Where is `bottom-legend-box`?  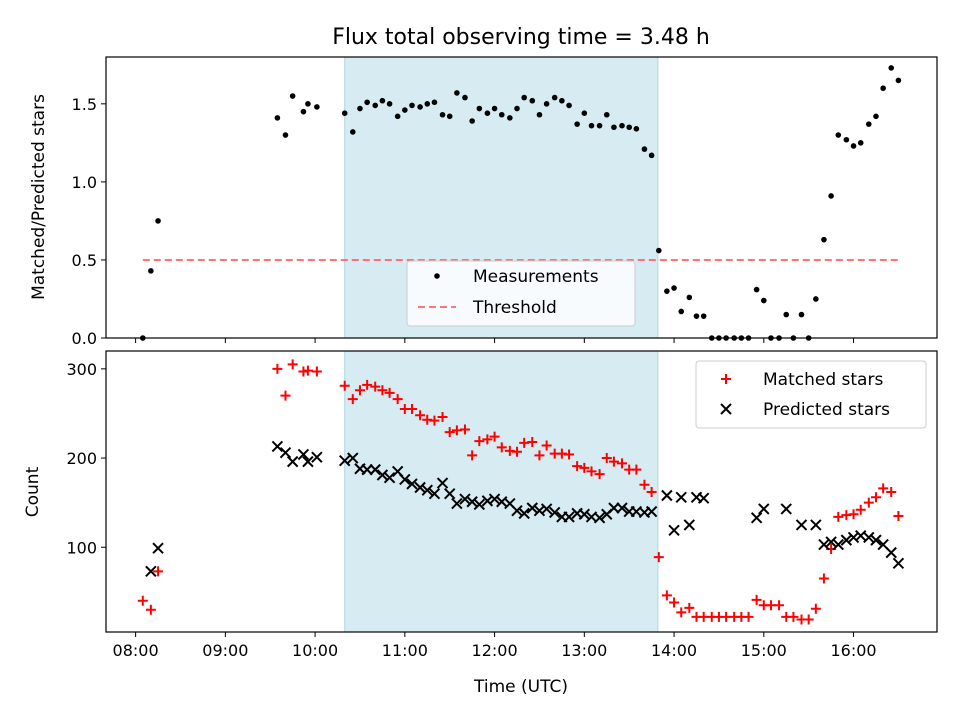
bottom-legend-box is located at coordinates (811, 394).